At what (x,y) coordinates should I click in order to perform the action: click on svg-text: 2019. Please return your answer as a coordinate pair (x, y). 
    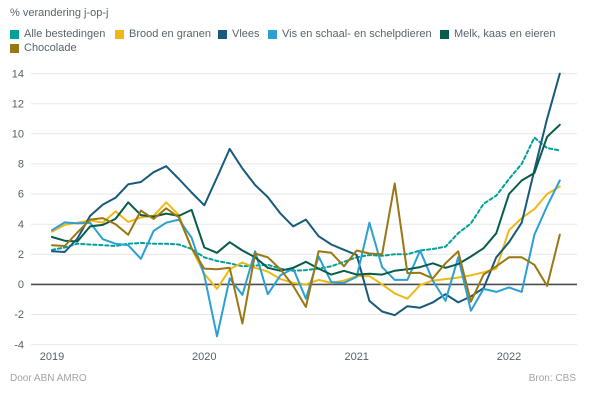
    Looking at the image, I should click on (52, 357).